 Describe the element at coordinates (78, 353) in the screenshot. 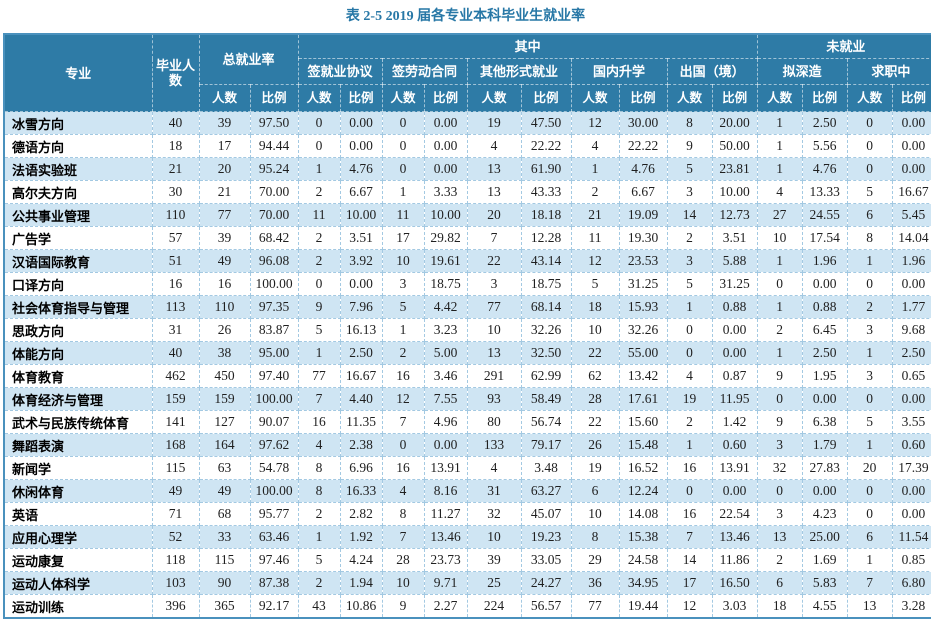

I see `major-cell: 体能方向` at that location.